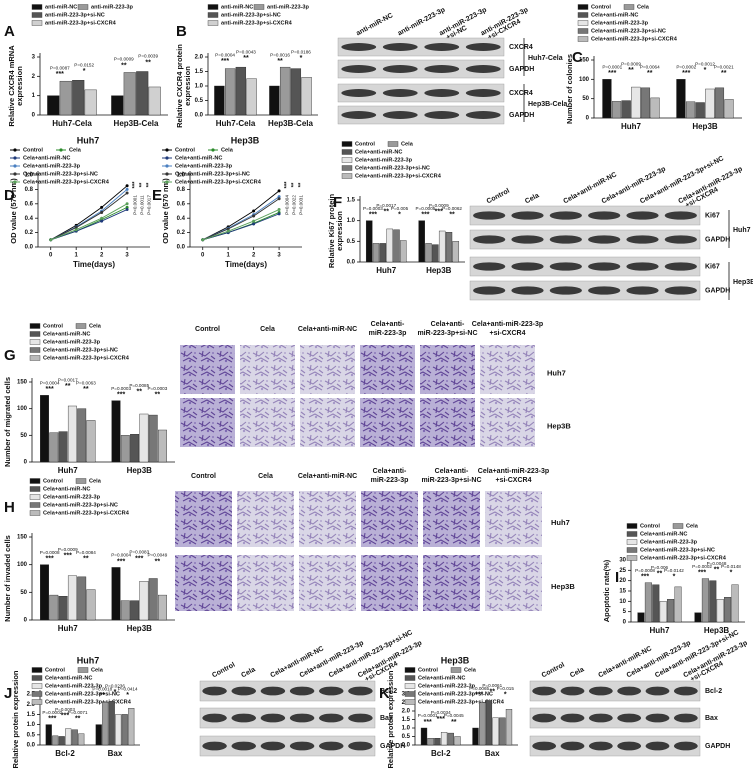 The height and width of the screenshot is (775, 753). I want to click on column-label: Cela+anti-miR-NC, so click(327, 476).